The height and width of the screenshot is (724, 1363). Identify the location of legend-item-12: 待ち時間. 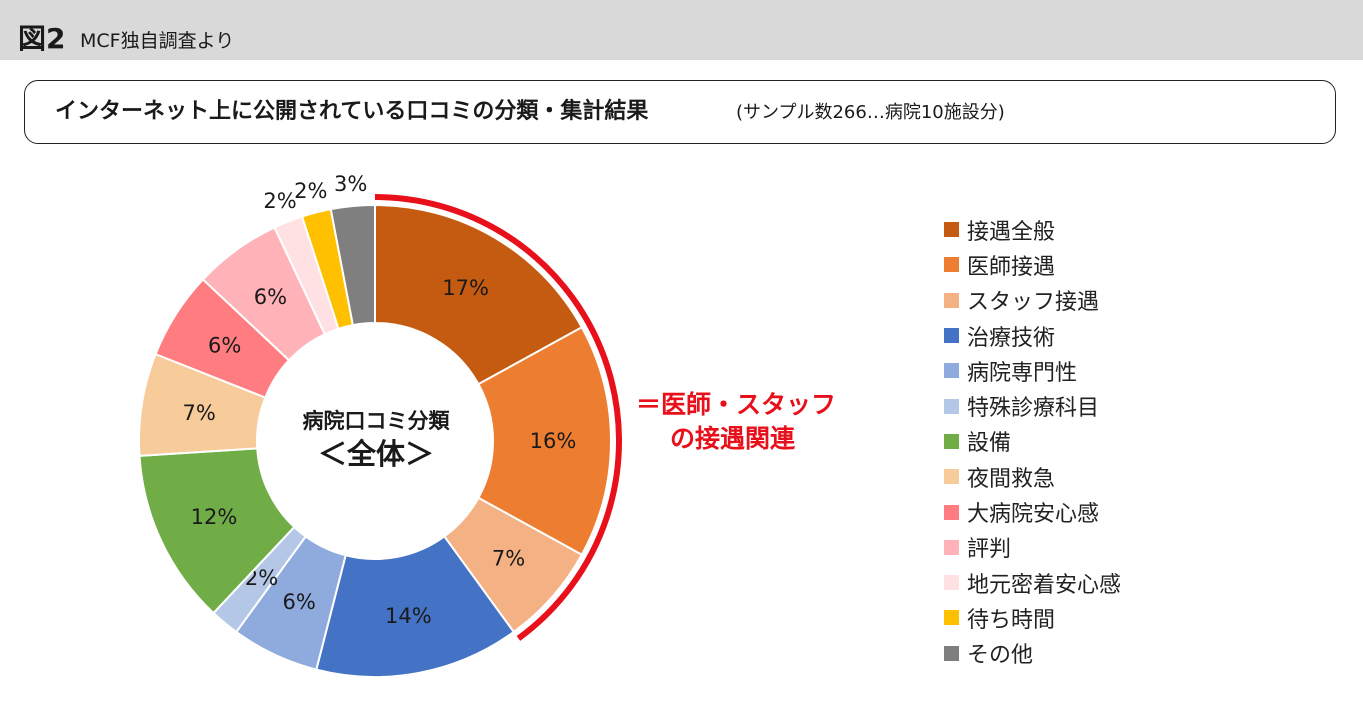
(1032, 617).